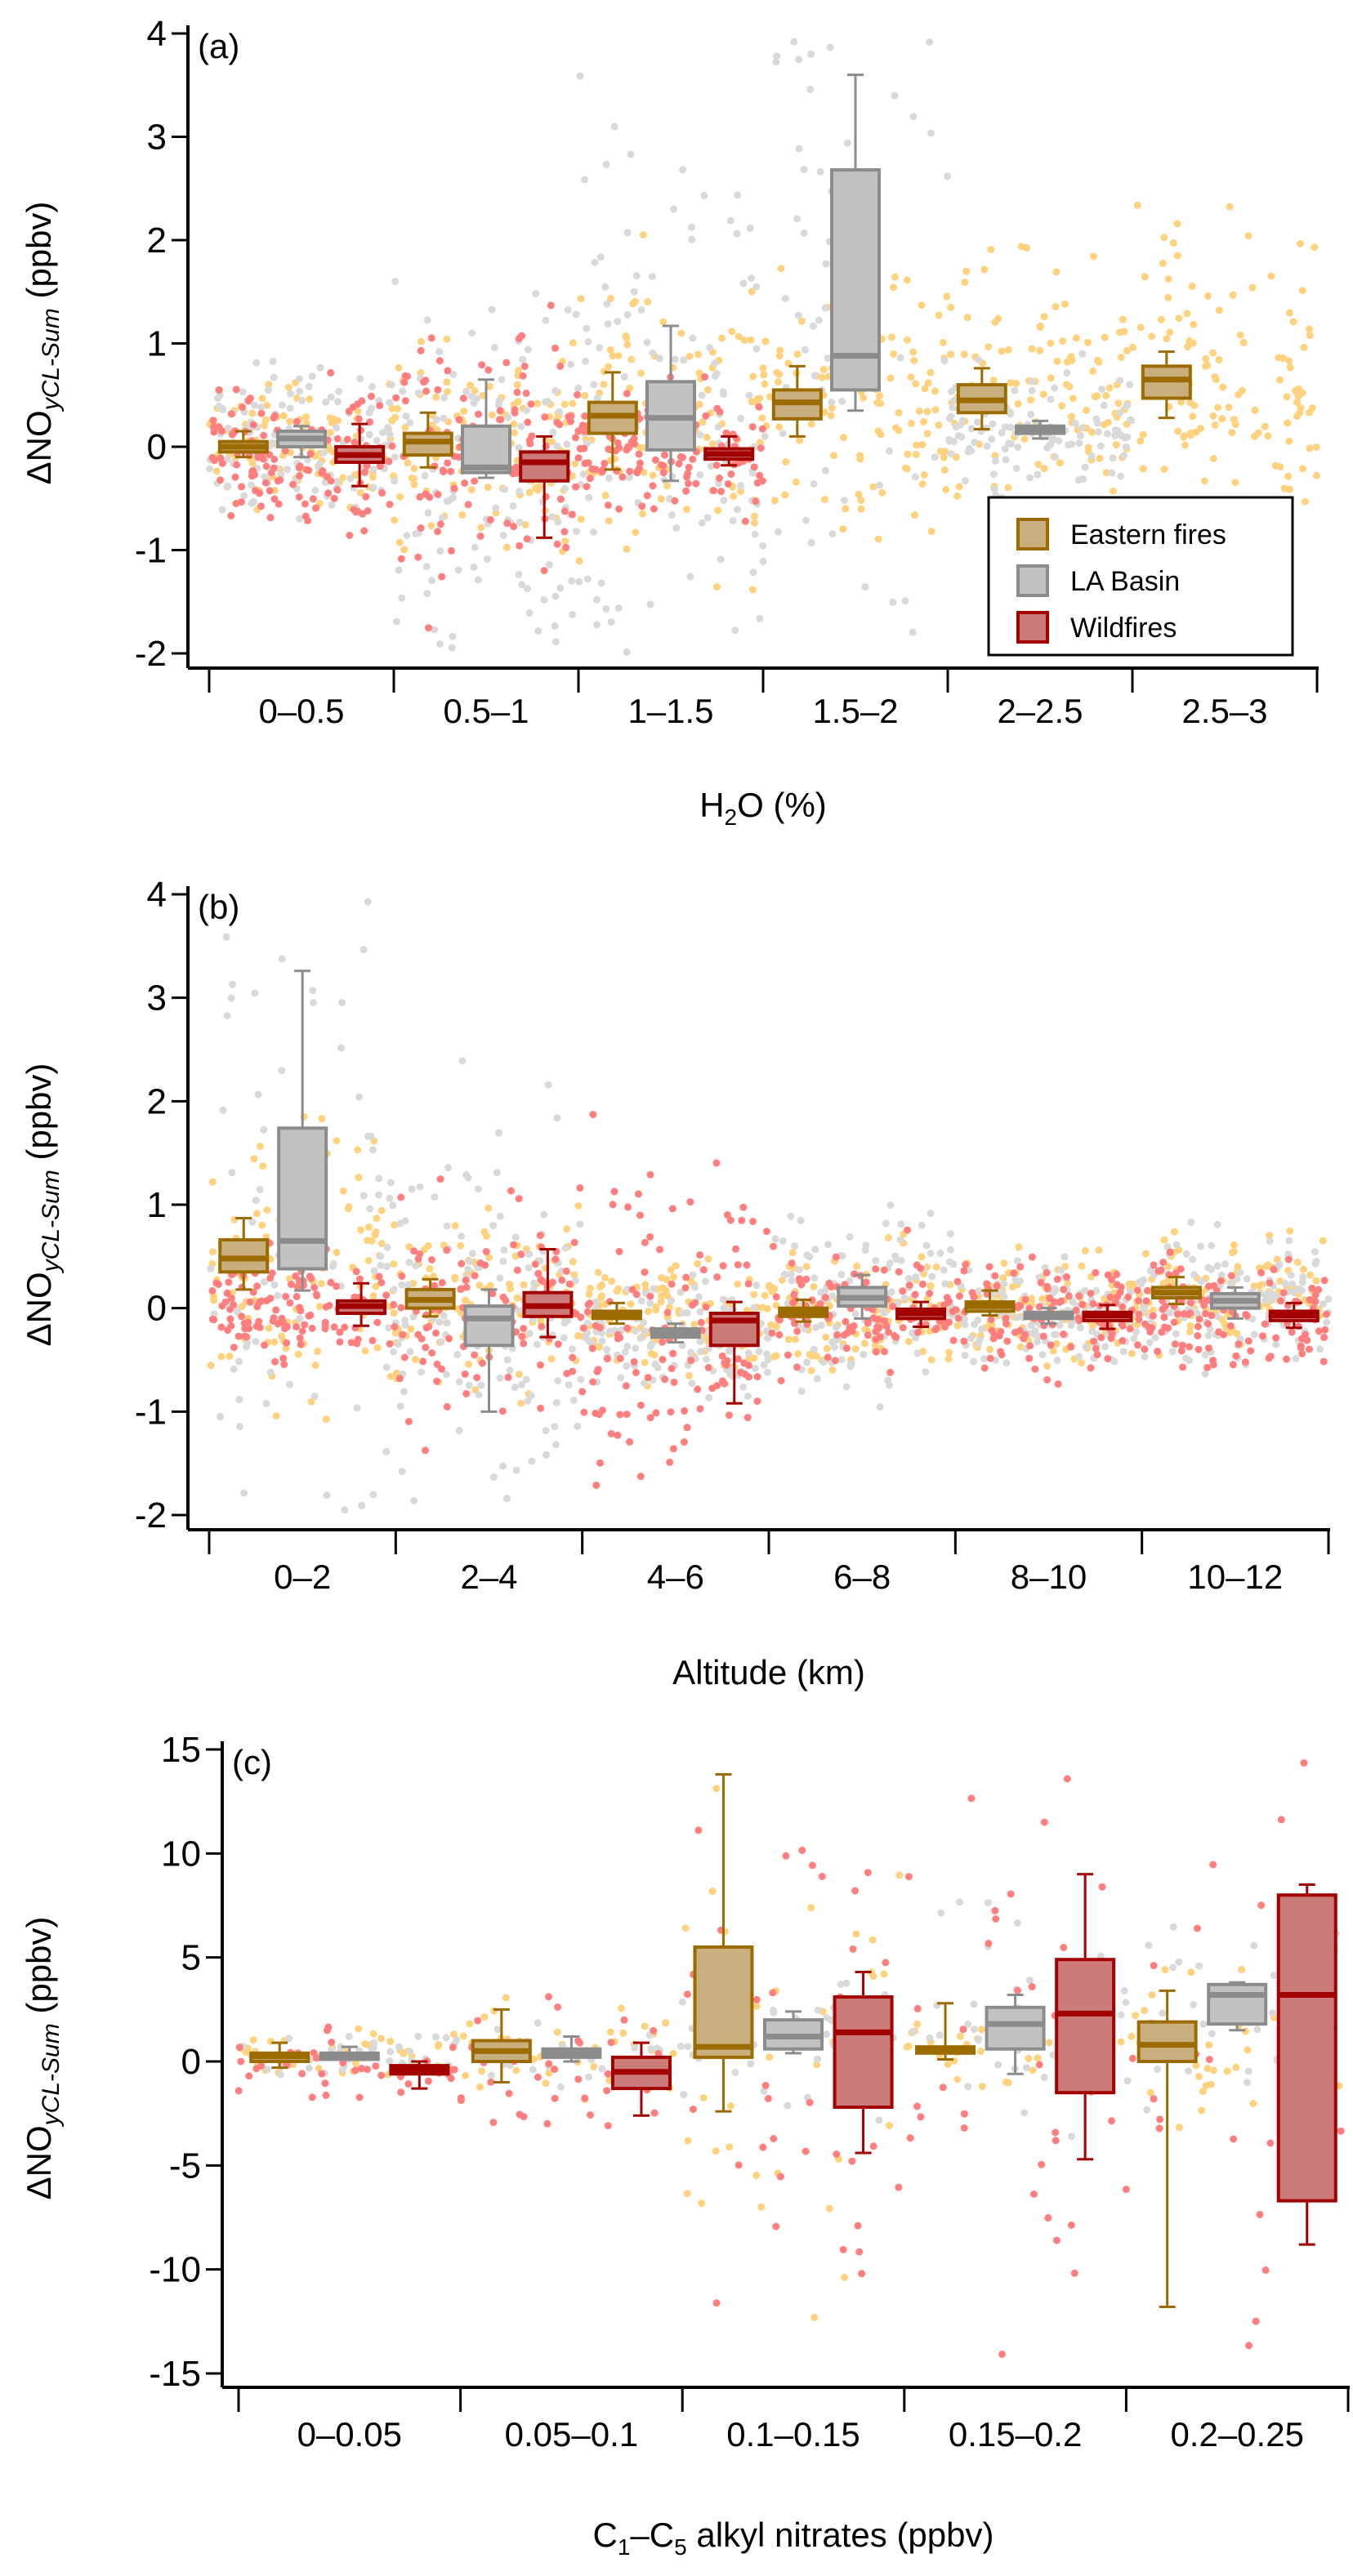 This screenshot has width=1353, height=2576. I want to click on legend: Eastern fires LA Basin Wildfires, so click(1140, 576).